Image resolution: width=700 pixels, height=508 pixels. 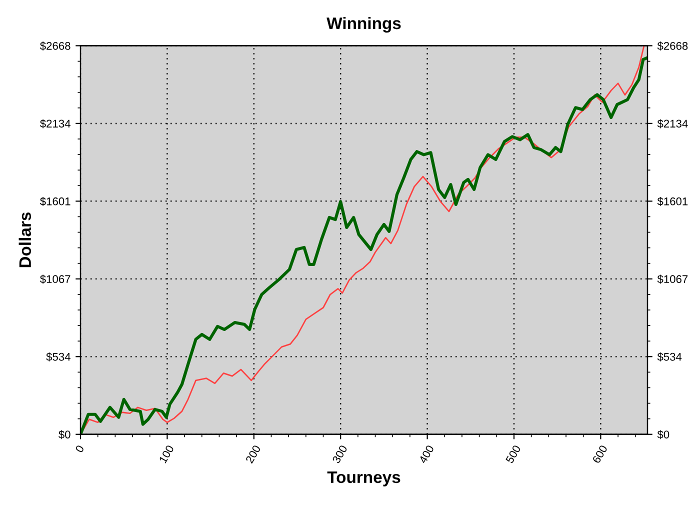 What do you see at coordinates (672, 123) in the screenshot?
I see `y2-tick-label: $2134` at bounding box center [672, 123].